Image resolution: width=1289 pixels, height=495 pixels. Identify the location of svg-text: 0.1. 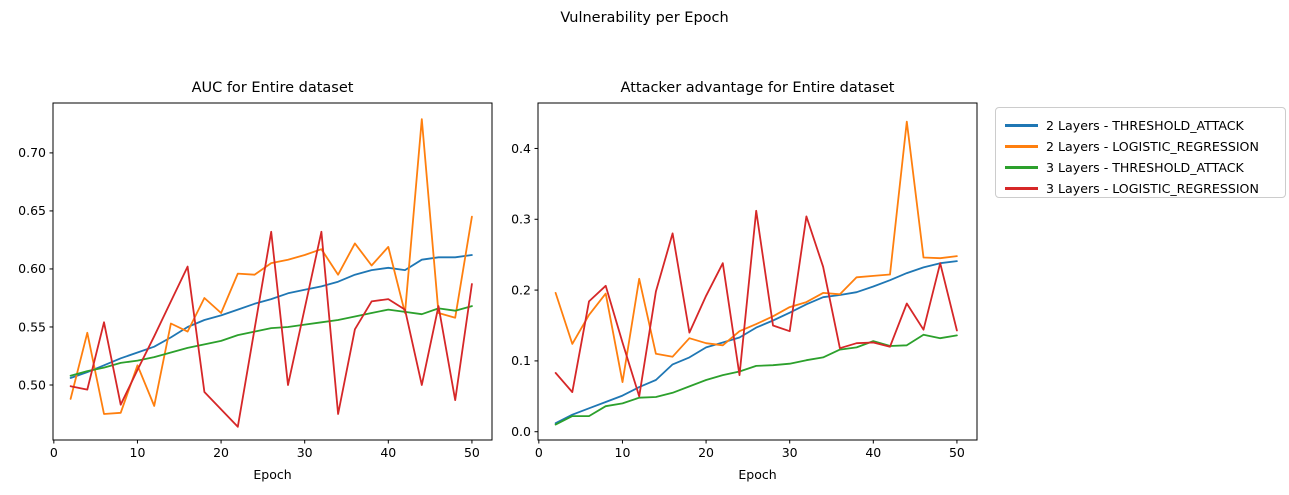
(521, 360).